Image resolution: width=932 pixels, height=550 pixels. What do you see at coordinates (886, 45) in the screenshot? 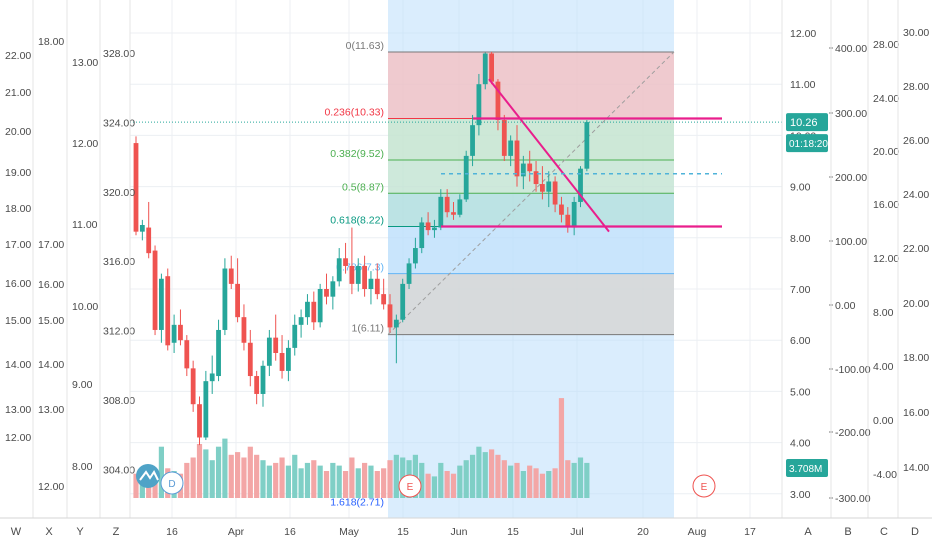
I see `axis3-label: 28.00` at bounding box center [886, 45].